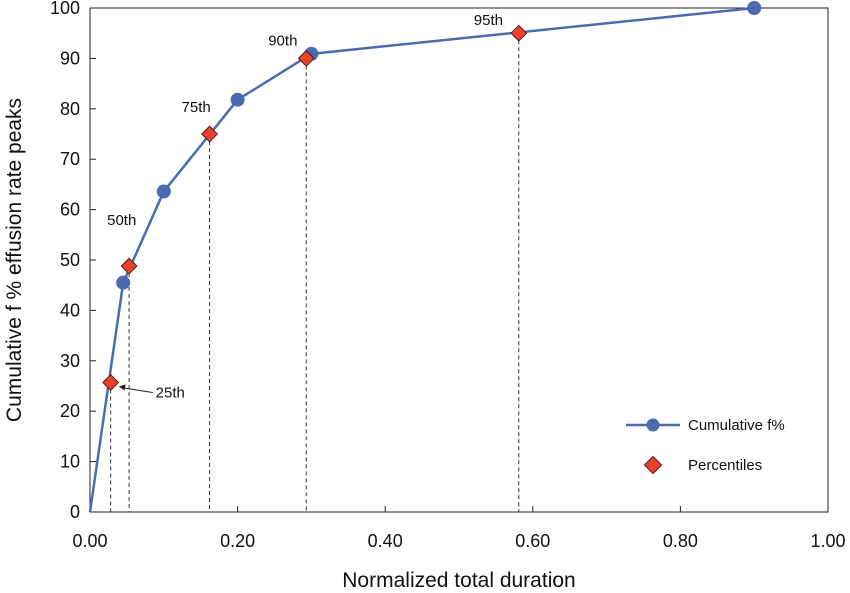 The height and width of the screenshot is (593, 850). I want to click on y-tick-label: 20, so click(70, 411).